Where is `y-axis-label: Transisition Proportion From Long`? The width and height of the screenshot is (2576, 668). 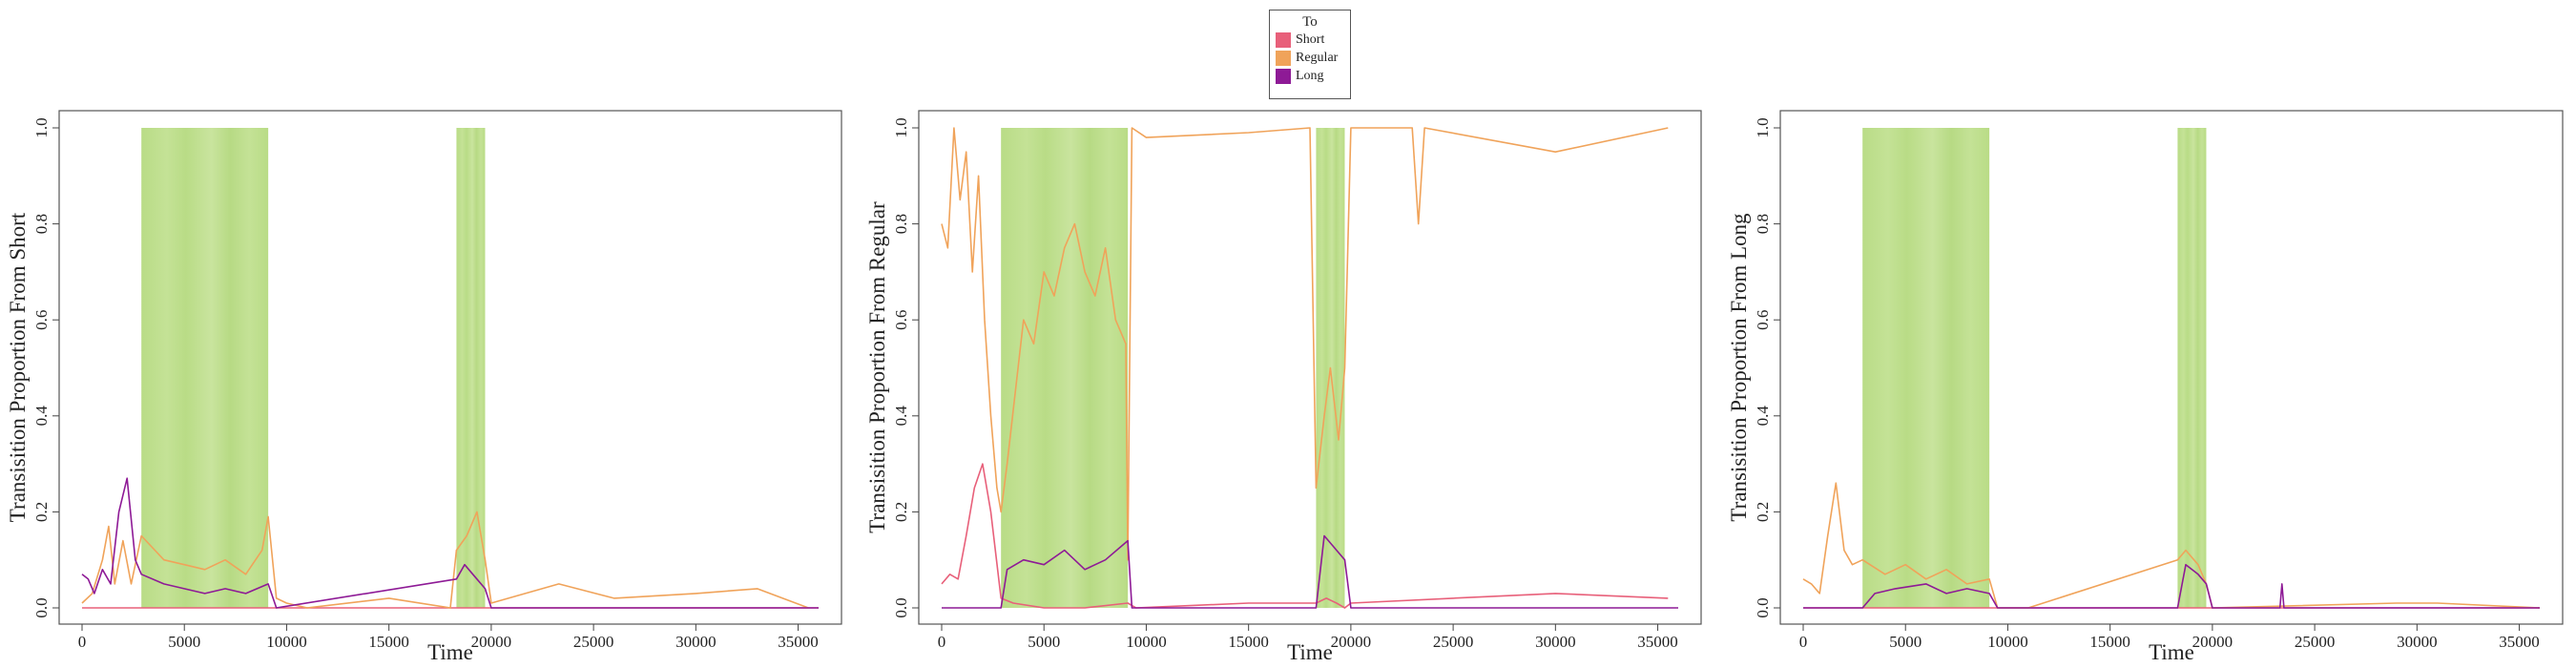
y-axis-label: Transisition Proportion From Long is located at coordinates (1739, 367).